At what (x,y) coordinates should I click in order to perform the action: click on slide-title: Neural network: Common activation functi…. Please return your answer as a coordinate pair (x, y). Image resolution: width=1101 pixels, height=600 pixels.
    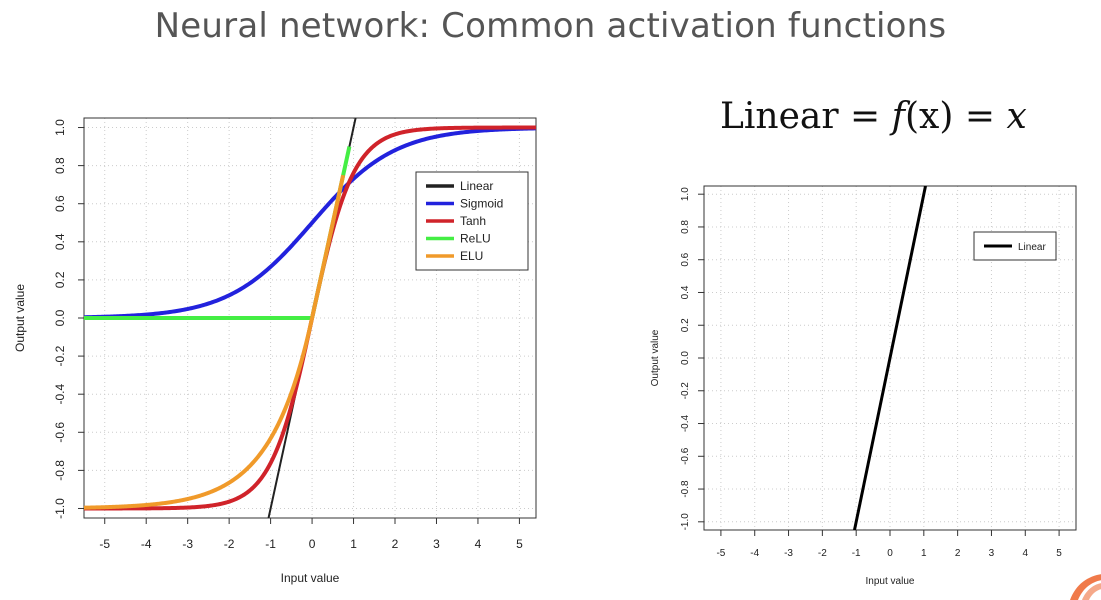
    Looking at the image, I should click on (550, 26).